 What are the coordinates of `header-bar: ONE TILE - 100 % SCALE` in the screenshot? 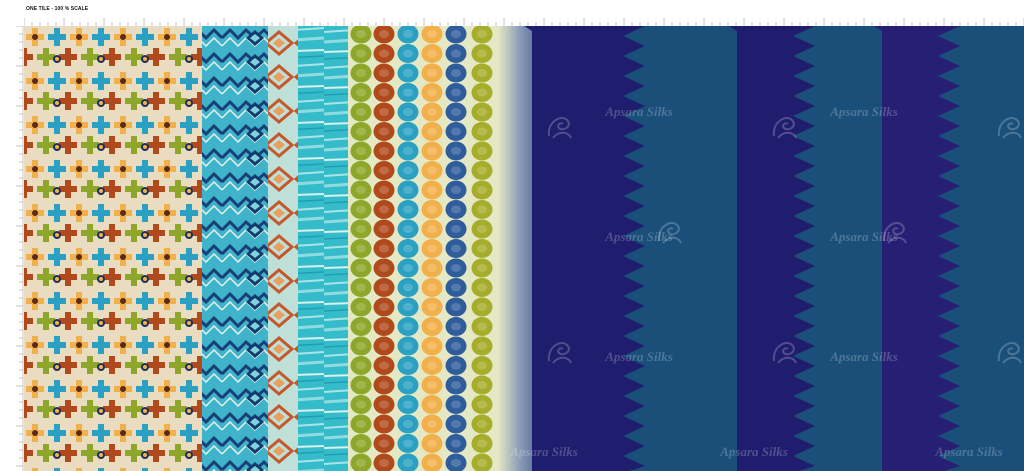 It's located at (512, 9).